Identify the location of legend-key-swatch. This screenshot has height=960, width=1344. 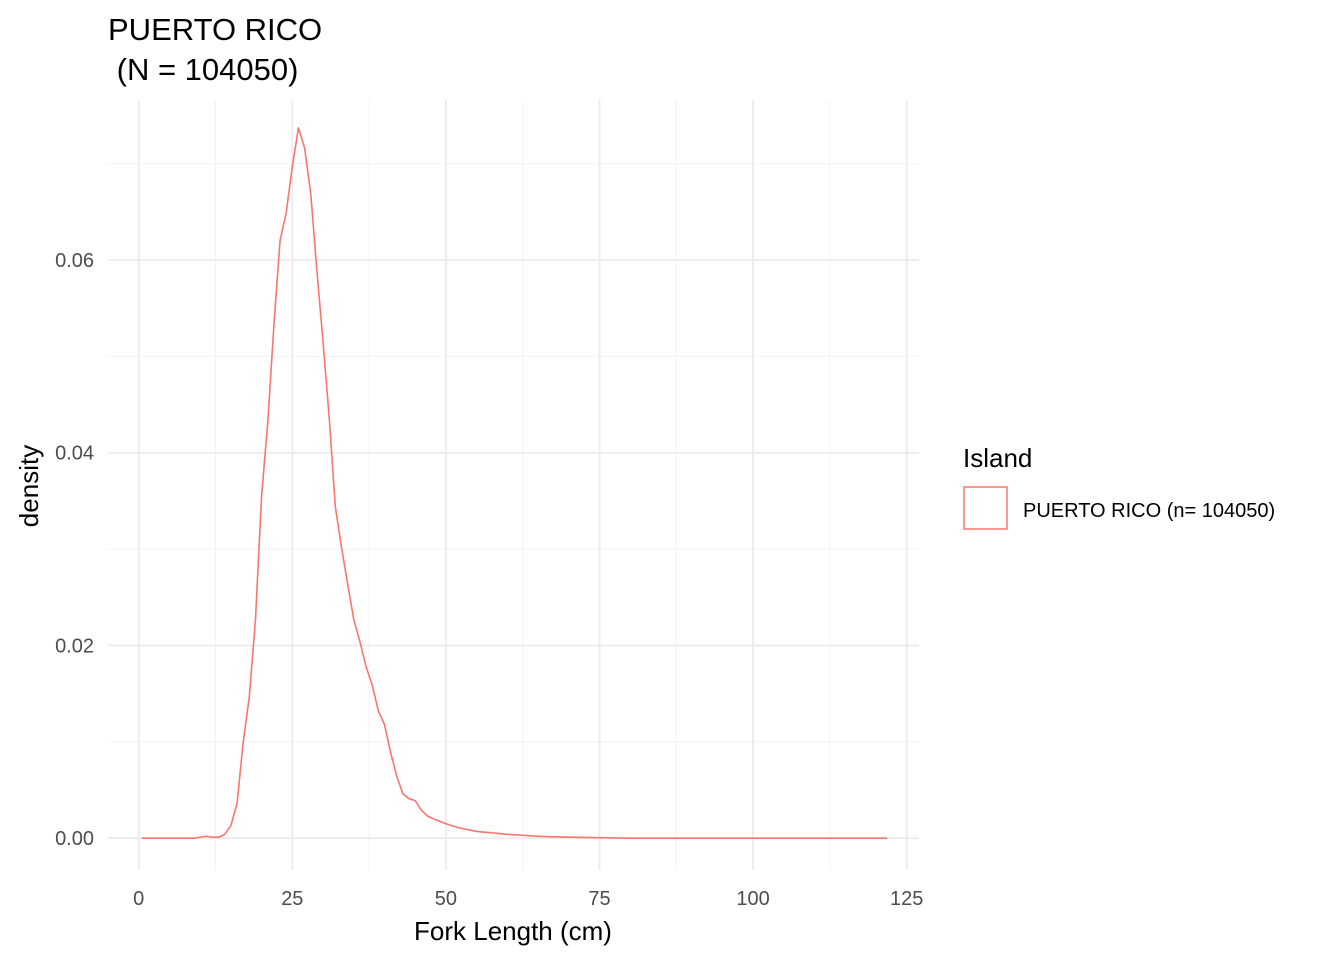
(985, 508).